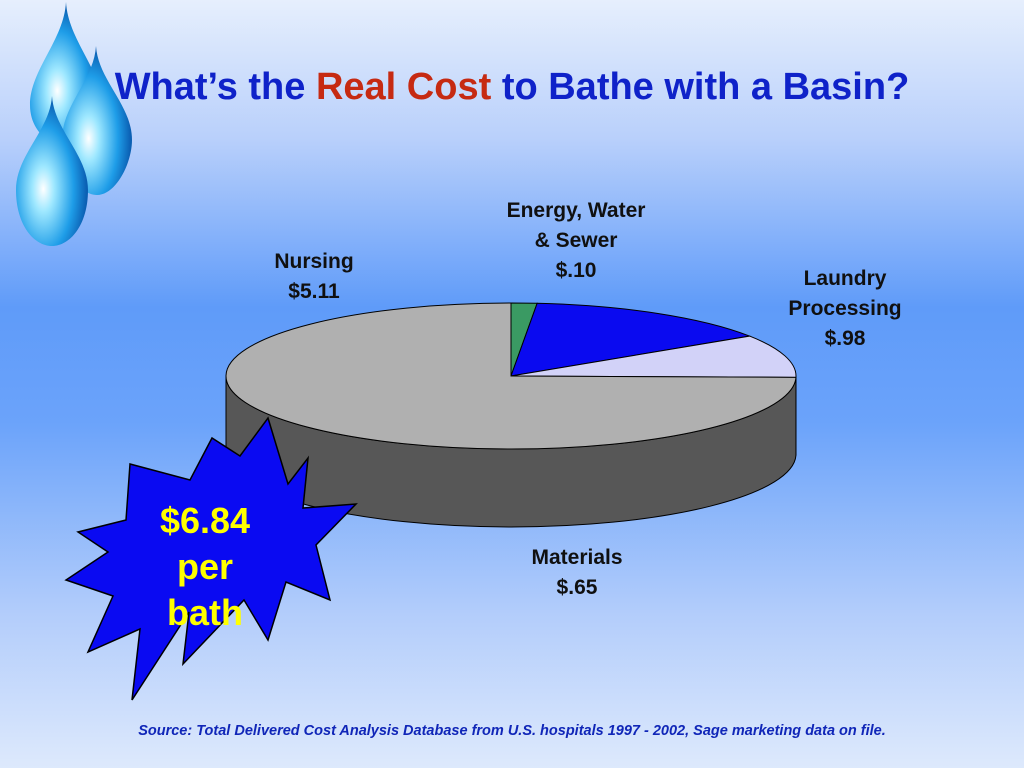 The height and width of the screenshot is (768, 1024). Describe the element at coordinates (314, 261) in the screenshot. I see `slice-label-line: Nursing` at that location.